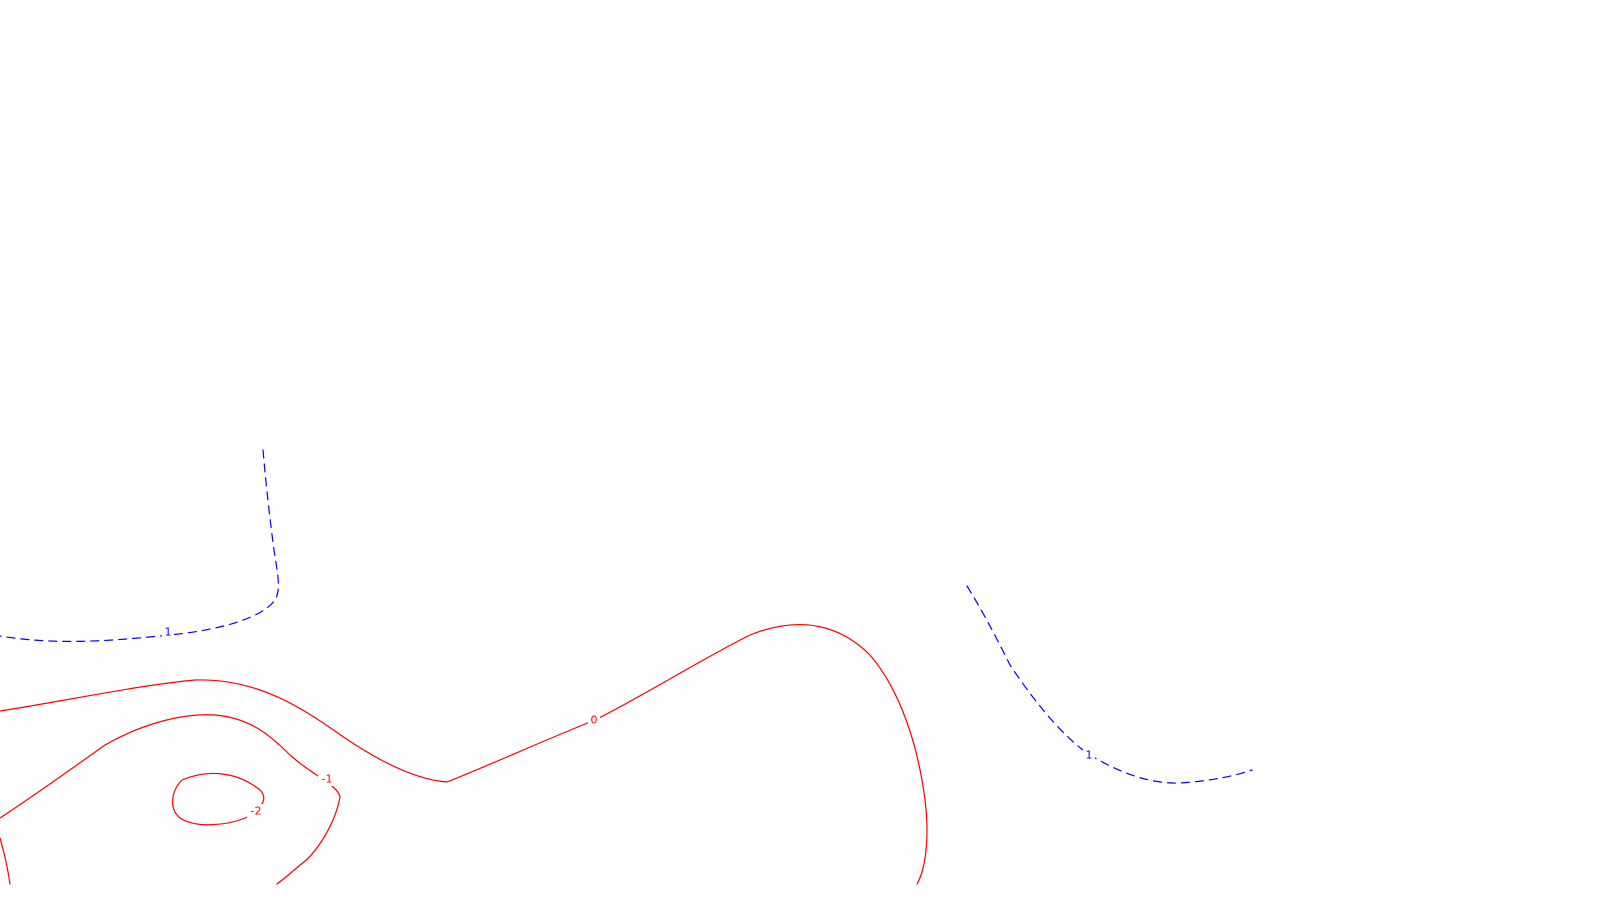 This screenshot has width=1600, height=900. I want to click on contour-label-lower-left-neg2: -2, so click(256, 811).